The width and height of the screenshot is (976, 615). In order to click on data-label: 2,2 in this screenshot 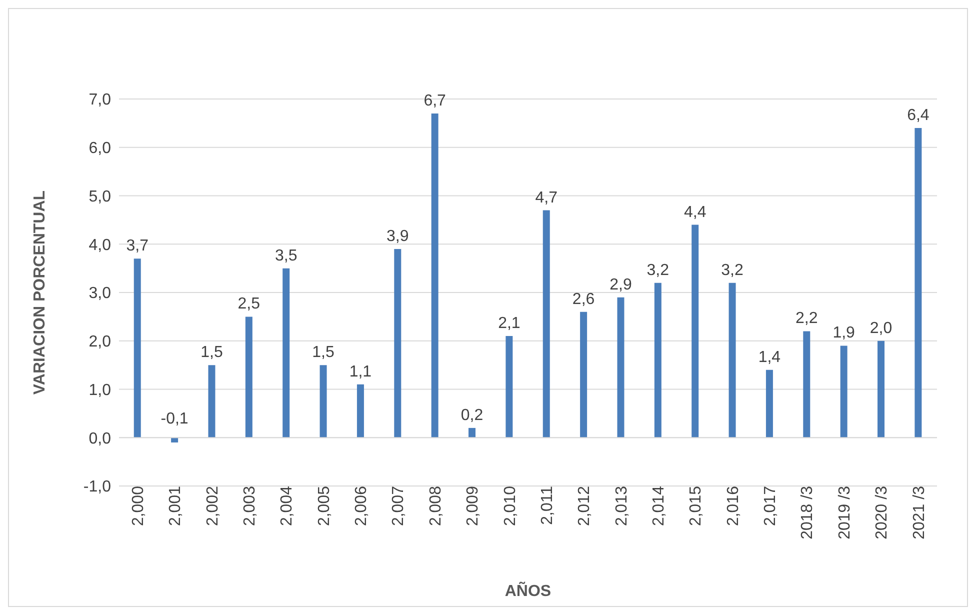, I will do `click(807, 319)`.